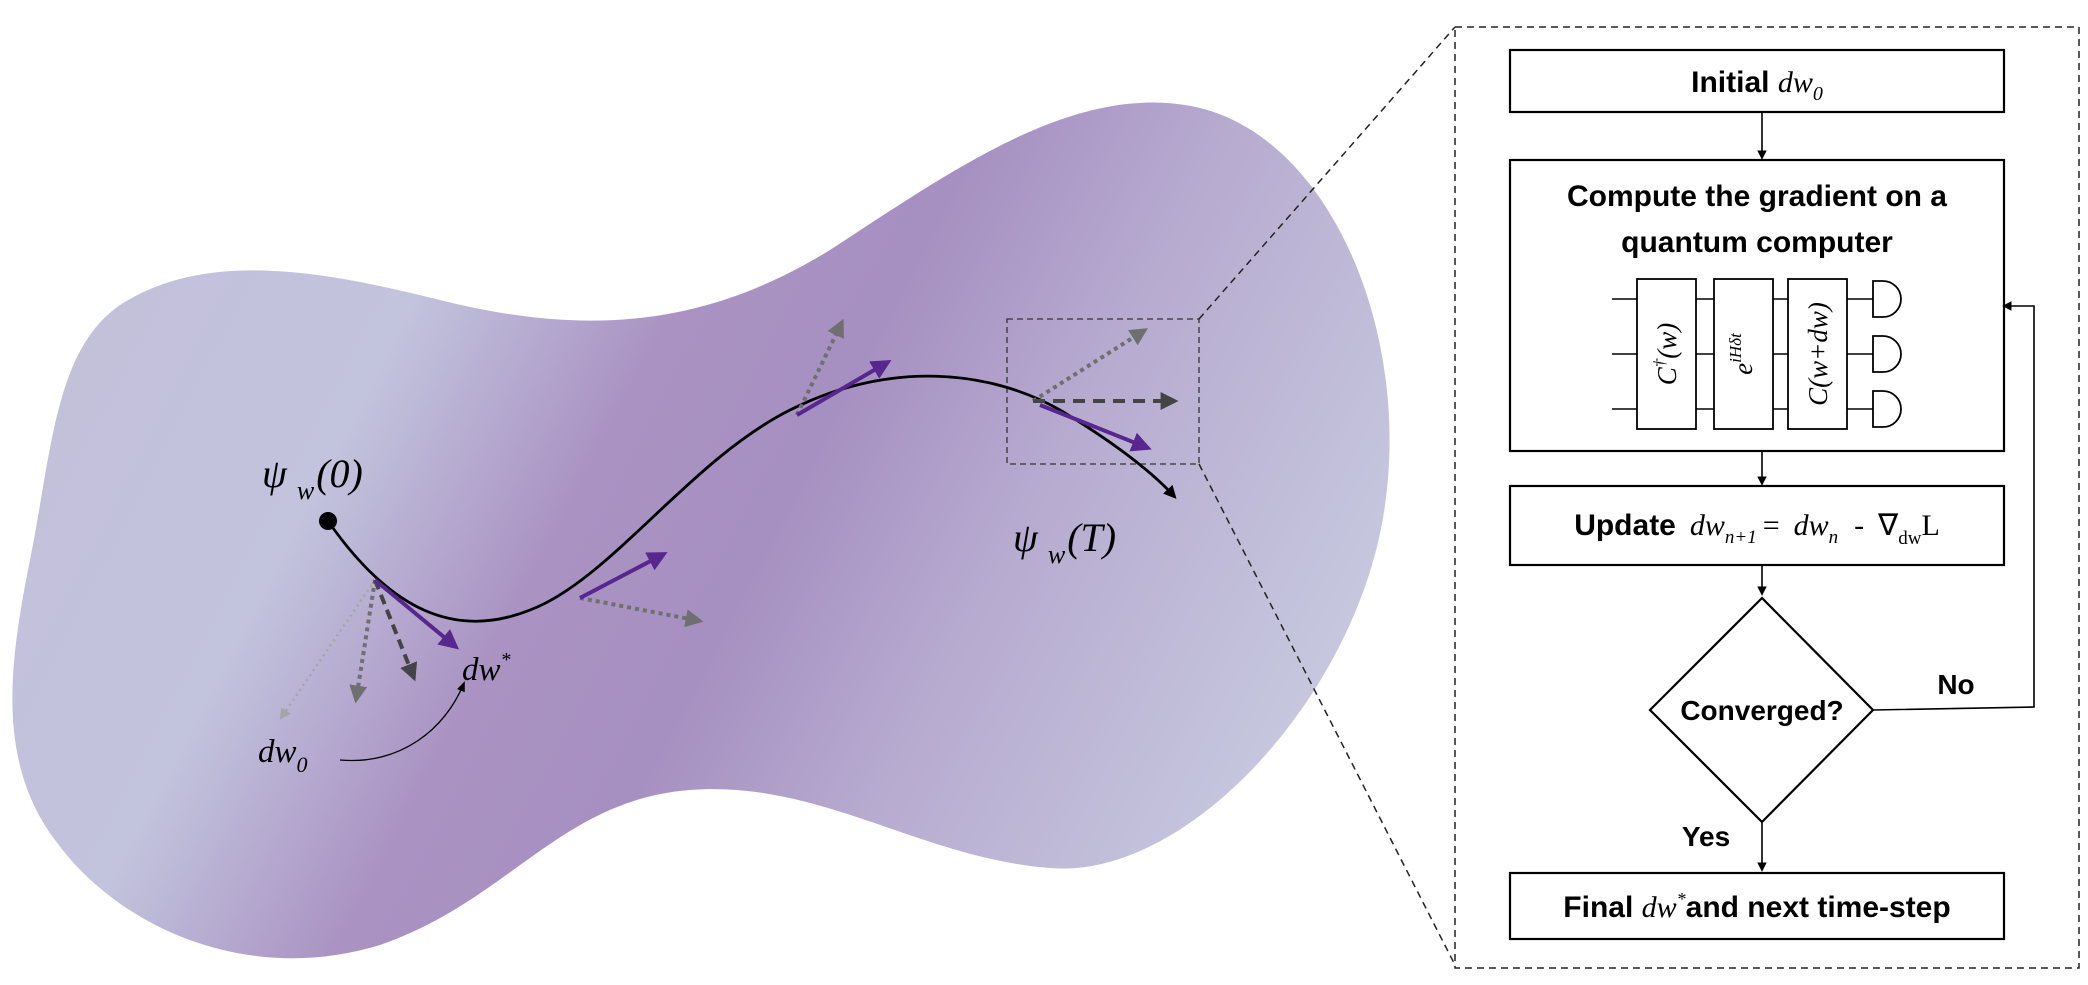 The width and height of the screenshot is (2088, 985). What do you see at coordinates (1757, 242) in the screenshot?
I see `compute-box-line2: quantum computer` at bounding box center [1757, 242].